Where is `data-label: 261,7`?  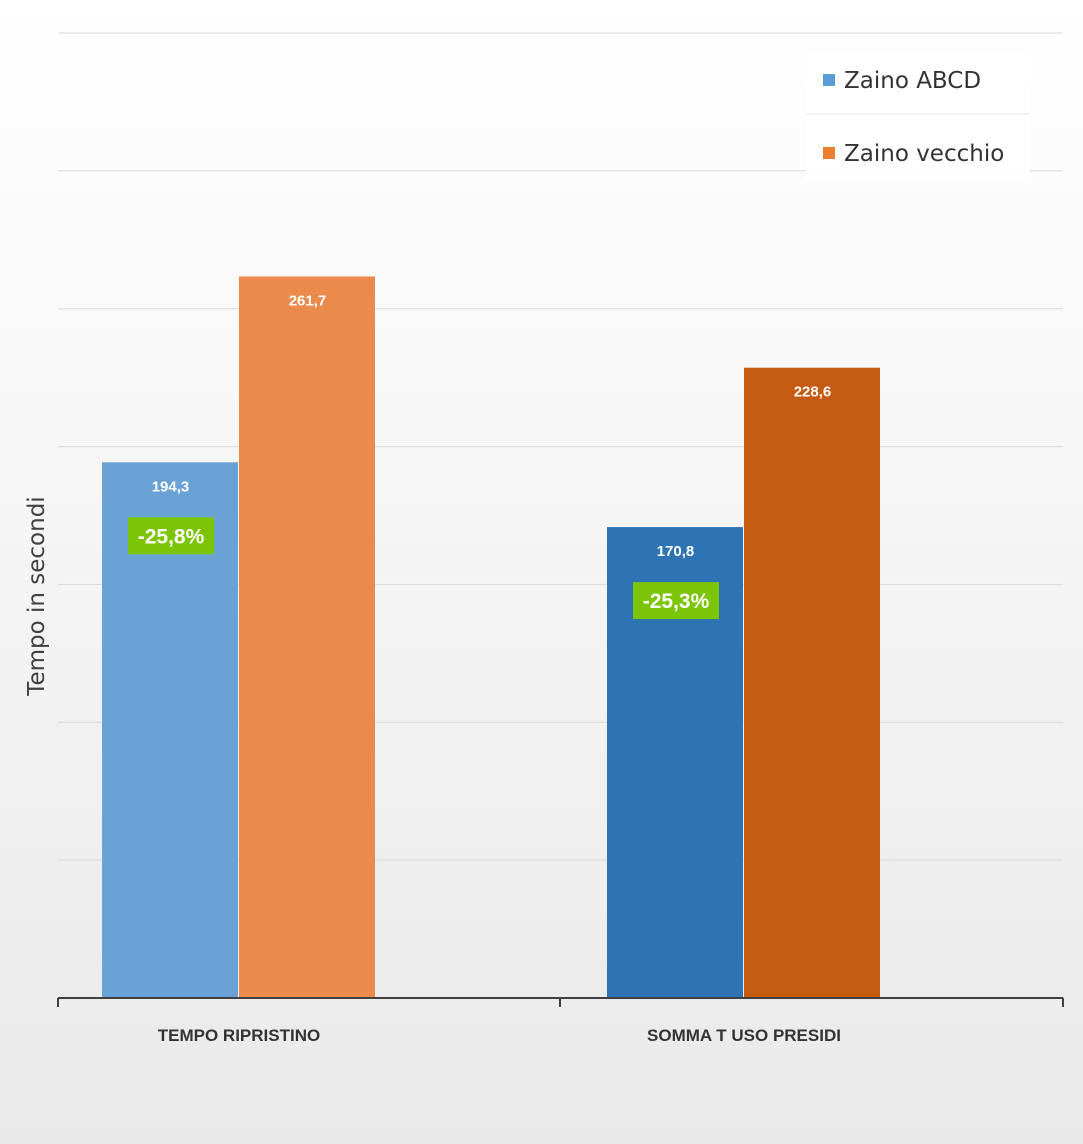 data-label: 261,7 is located at coordinates (308, 300).